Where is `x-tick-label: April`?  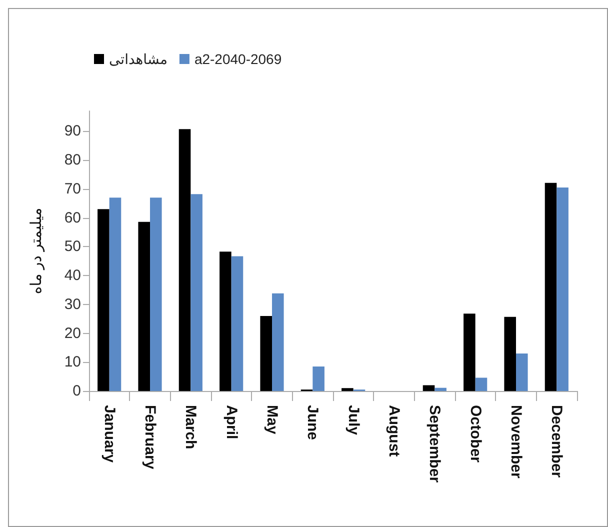
x-tick-label: April is located at coordinates (231, 422).